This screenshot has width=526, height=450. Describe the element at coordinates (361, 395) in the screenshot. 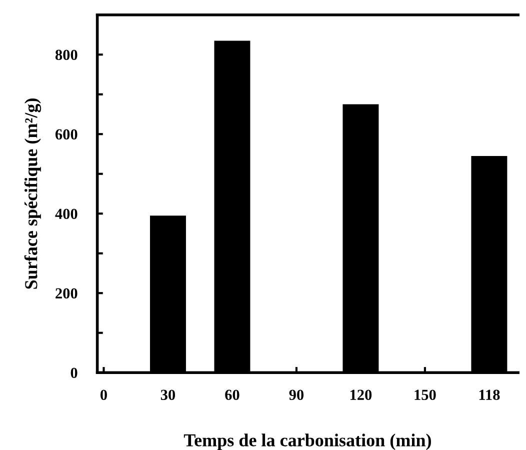

I see `x-tick-label: 120` at that location.